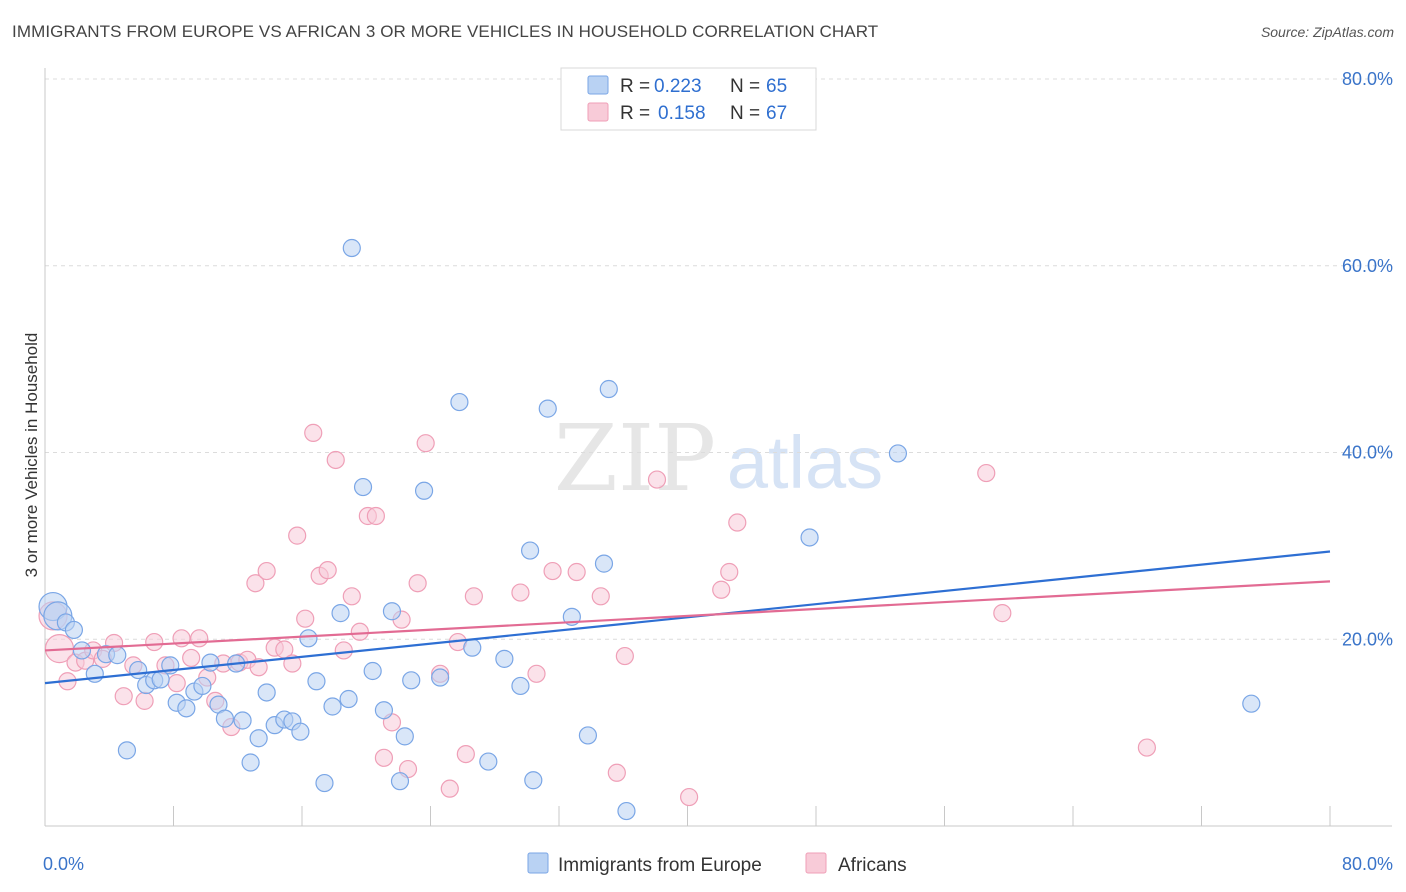 This screenshot has width=1406, height=892. What do you see at coordinates (635, 458) in the screenshot?
I see `watermark-zip: ZIP` at bounding box center [635, 458].